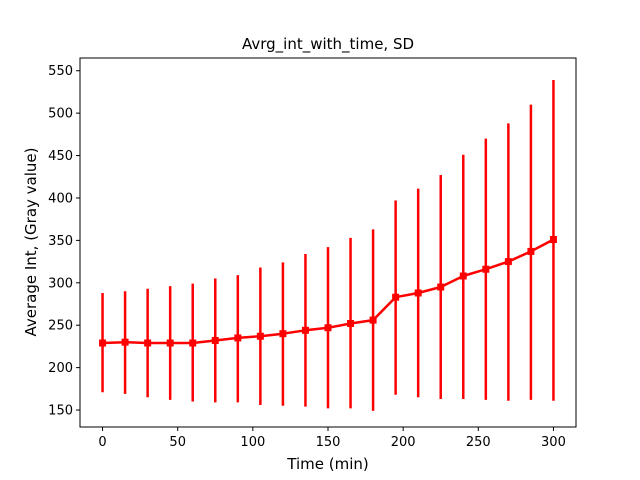  What do you see at coordinates (328, 44) in the screenshot?
I see `chart-title: Avrg_int_with_time, SD` at bounding box center [328, 44].